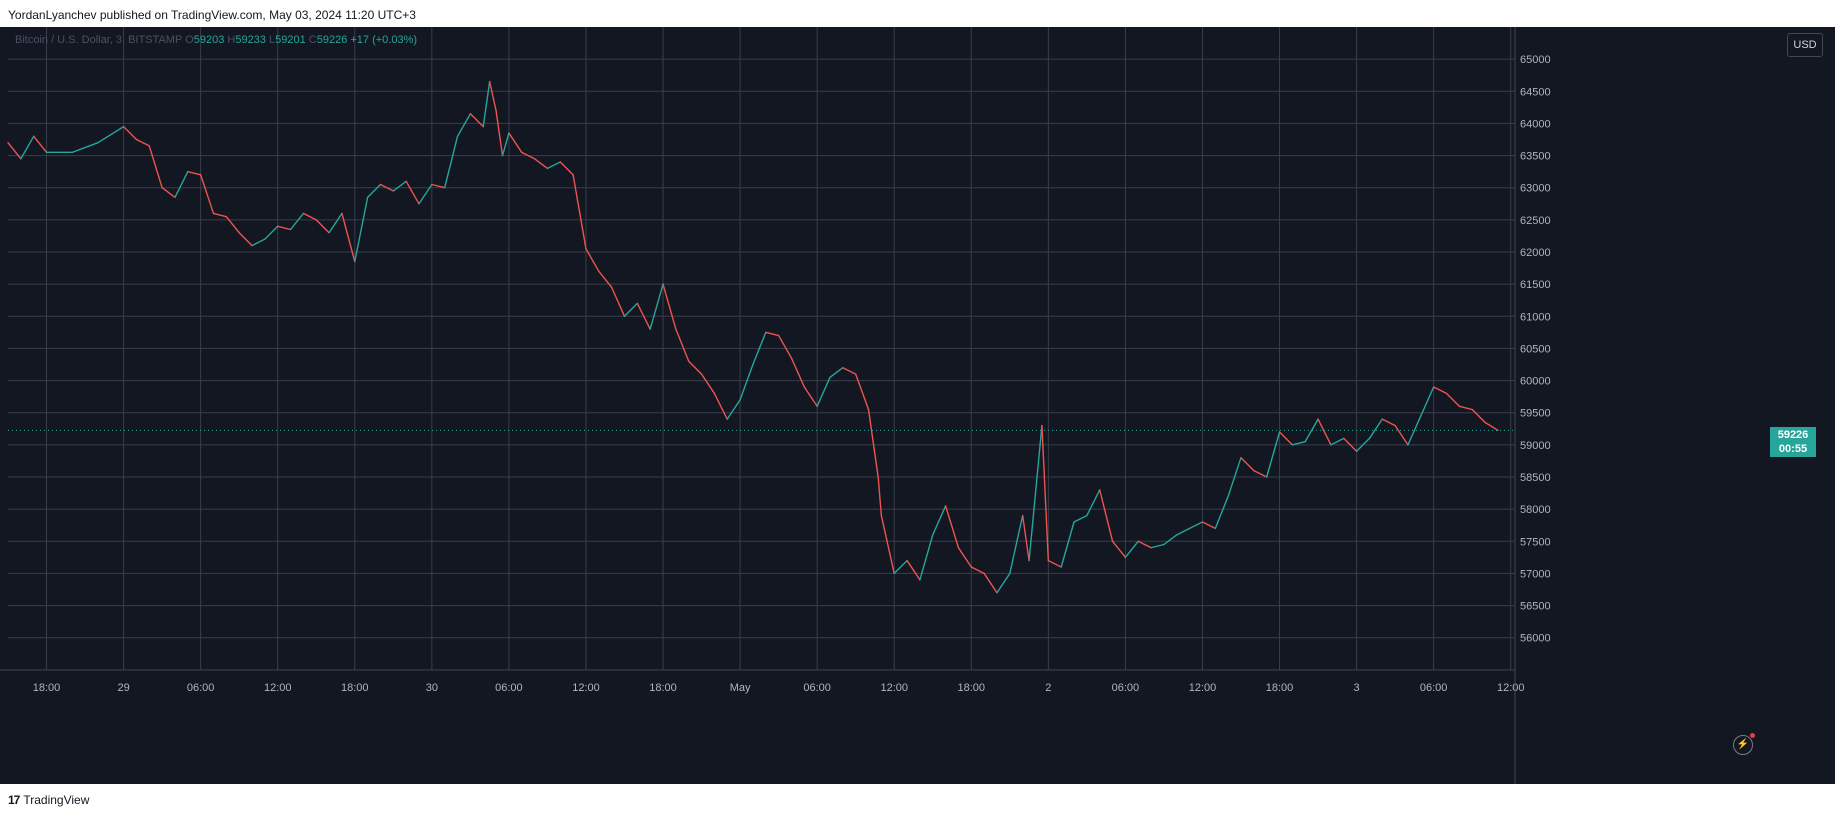 This screenshot has width=1835, height=819. What do you see at coordinates (1535, 124) in the screenshot?
I see `y-tick-label: 64000` at bounding box center [1535, 124].